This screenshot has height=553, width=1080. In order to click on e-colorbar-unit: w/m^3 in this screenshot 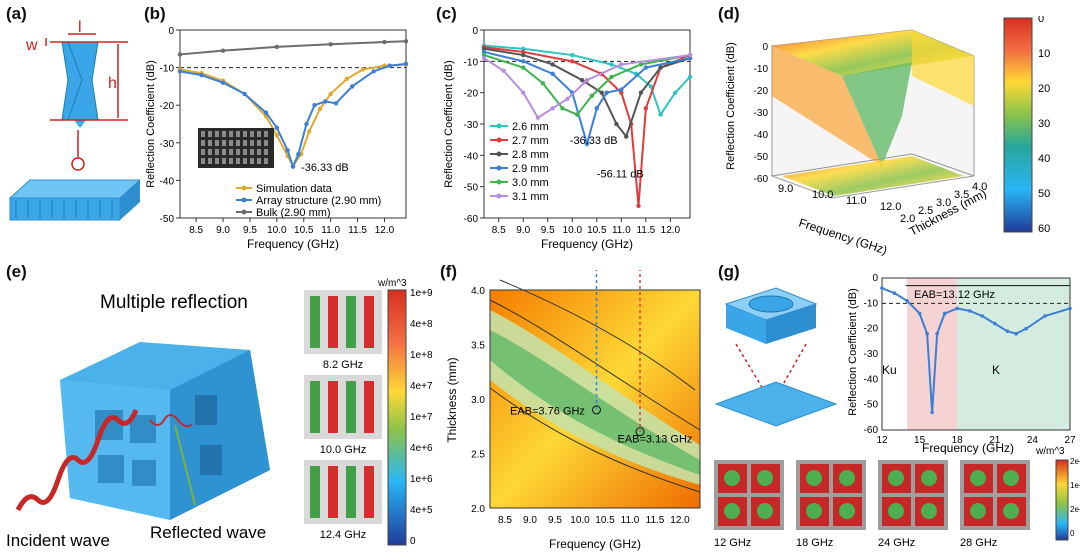, I will do `click(392, 283)`.